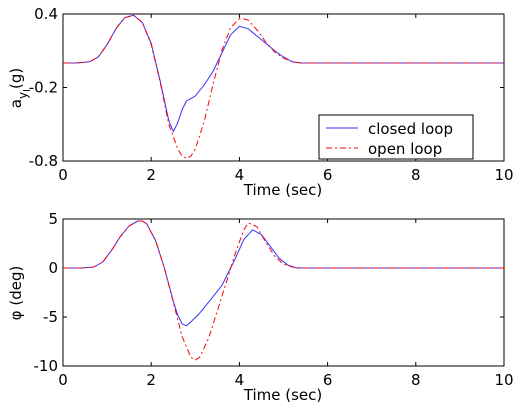 This screenshot has height=407, width=520. I want to click on top-ylabel-sub: y, so click(23, 95).